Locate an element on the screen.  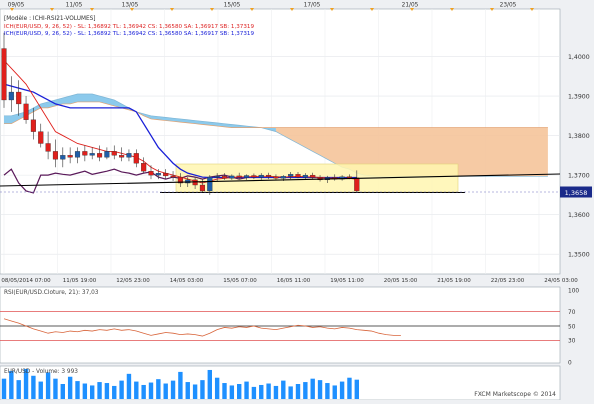
senkou-span-b is located at coordinates (276, 115).